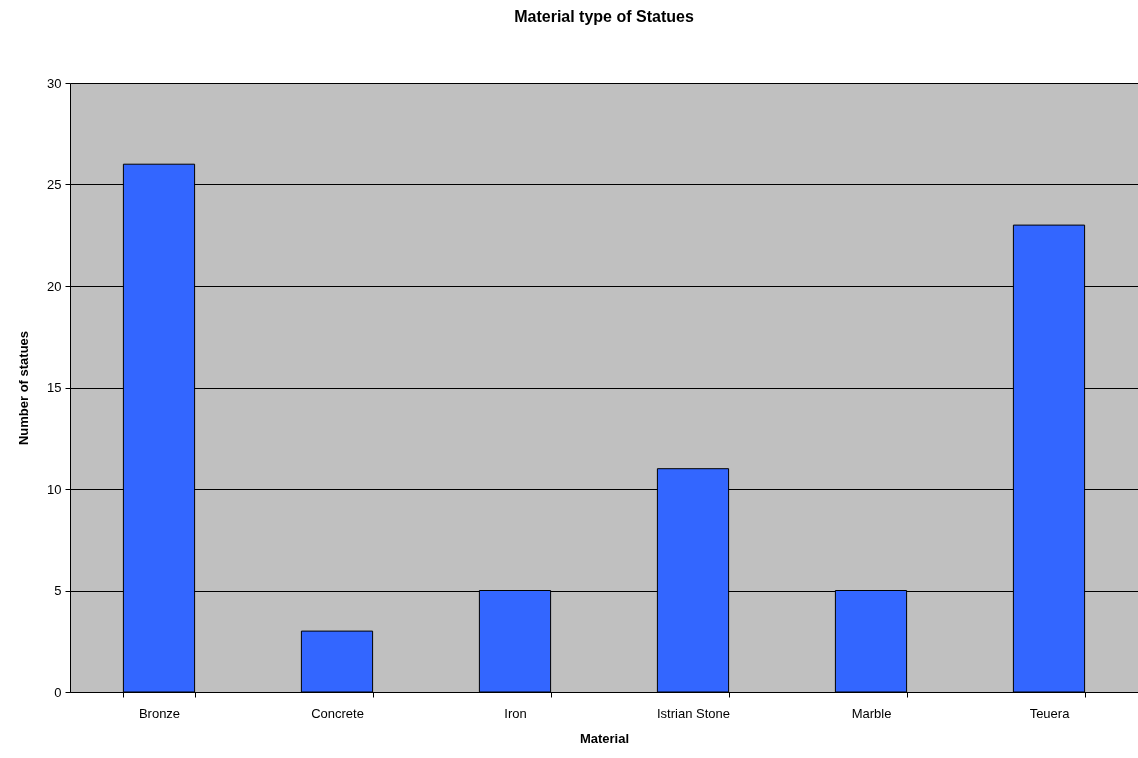 This screenshot has height=758, width=1138. I want to click on y-tick-label: 5, so click(58, 590).